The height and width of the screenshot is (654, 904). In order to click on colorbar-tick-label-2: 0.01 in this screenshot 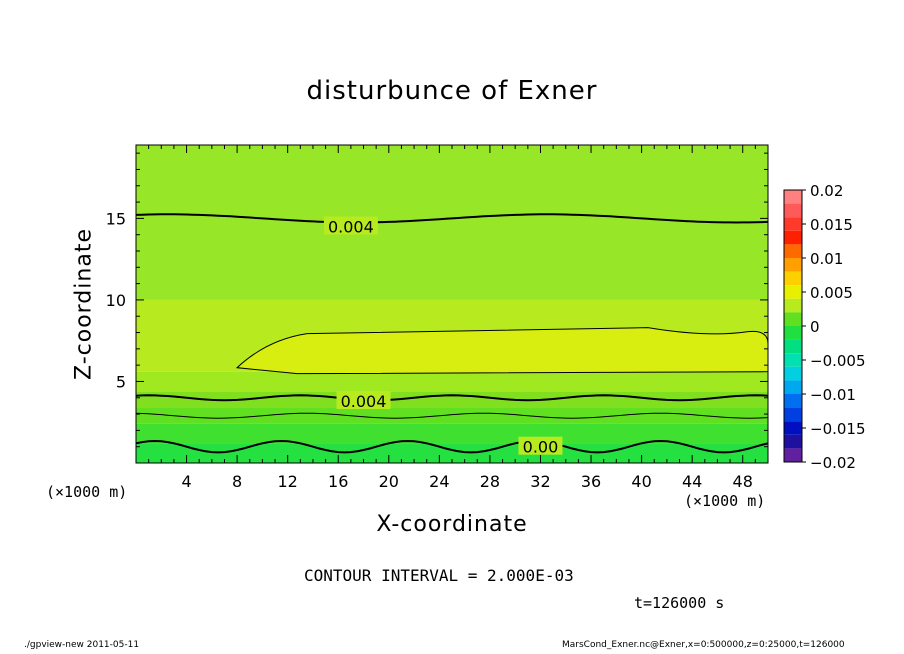, I will do `click(826, 259)`.